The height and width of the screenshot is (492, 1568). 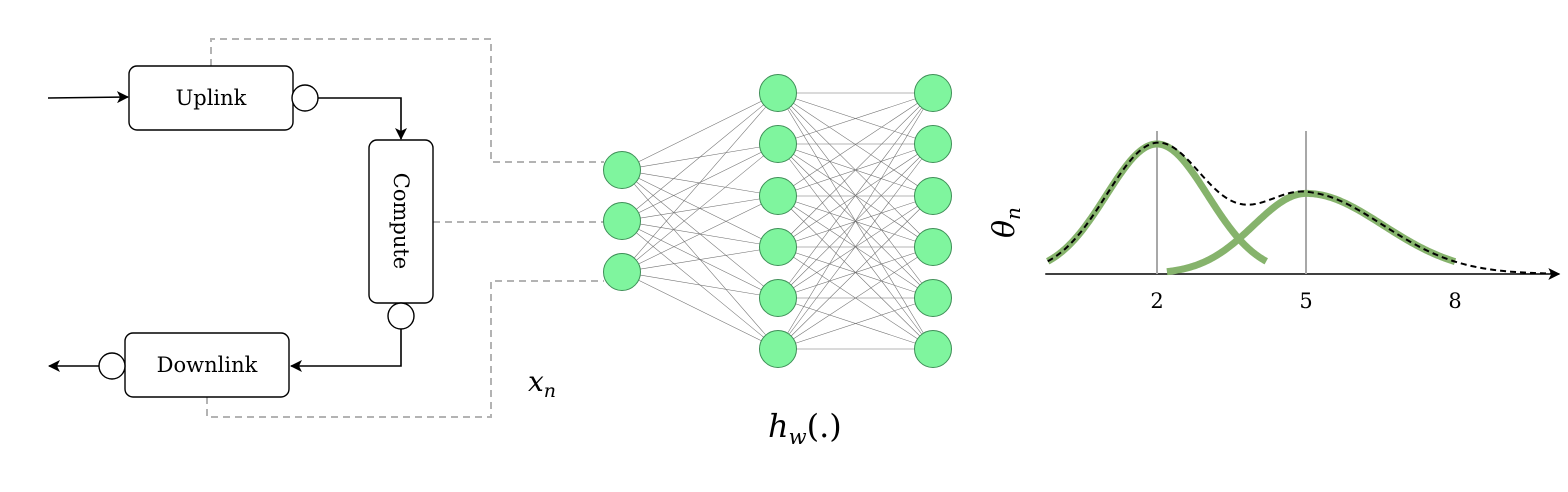 What do you see at coordinates (1454, 301) in the screenshot?
I see `x-tick-label: 8` at bounding box center [1454, 301].